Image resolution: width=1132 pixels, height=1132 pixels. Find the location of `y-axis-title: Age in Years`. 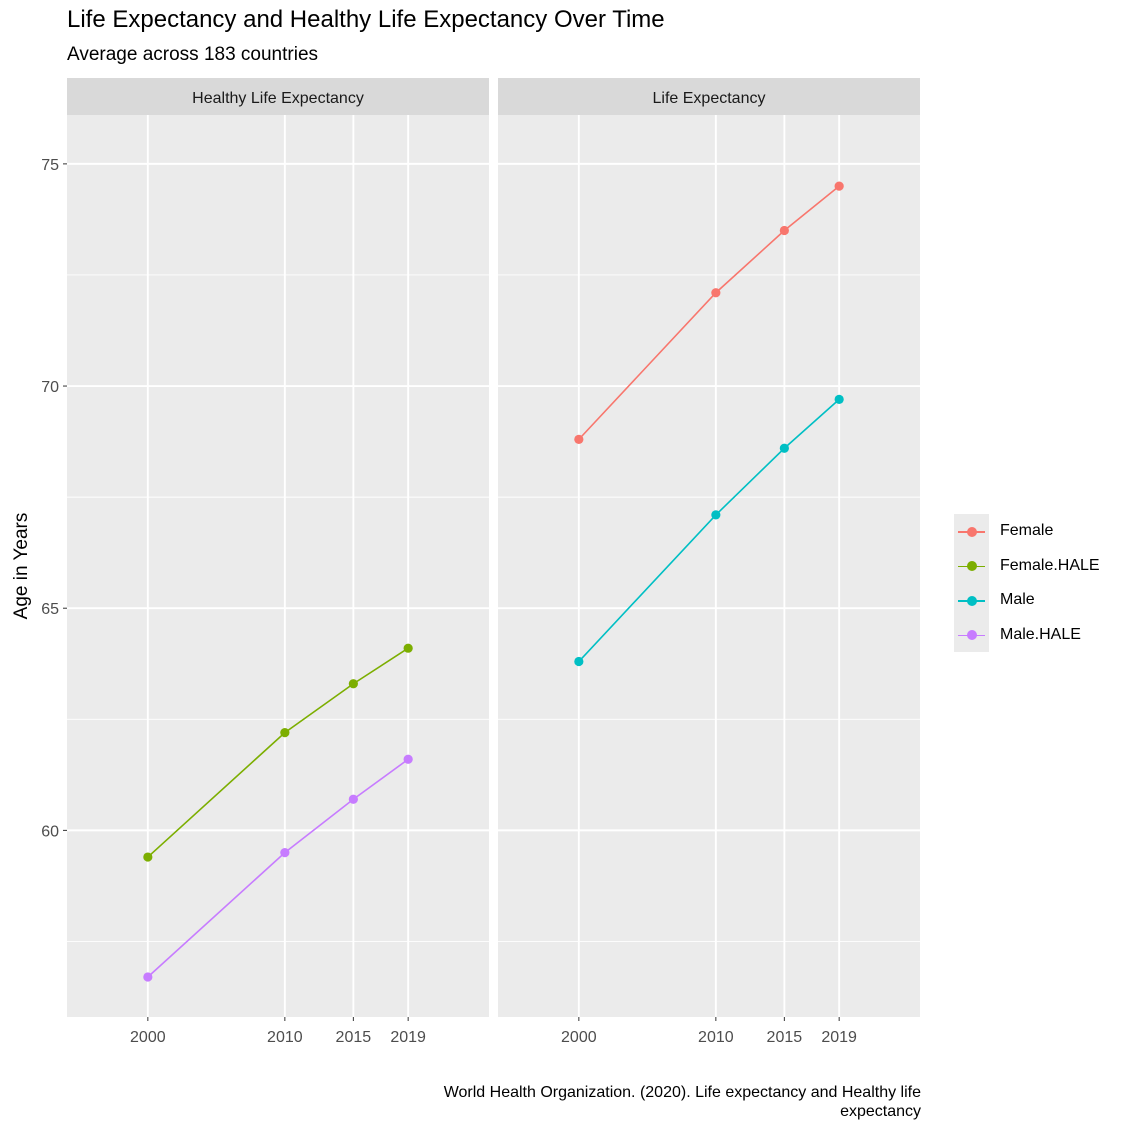

y-axis-title: Age in Years is located at coordinates (21, 566).